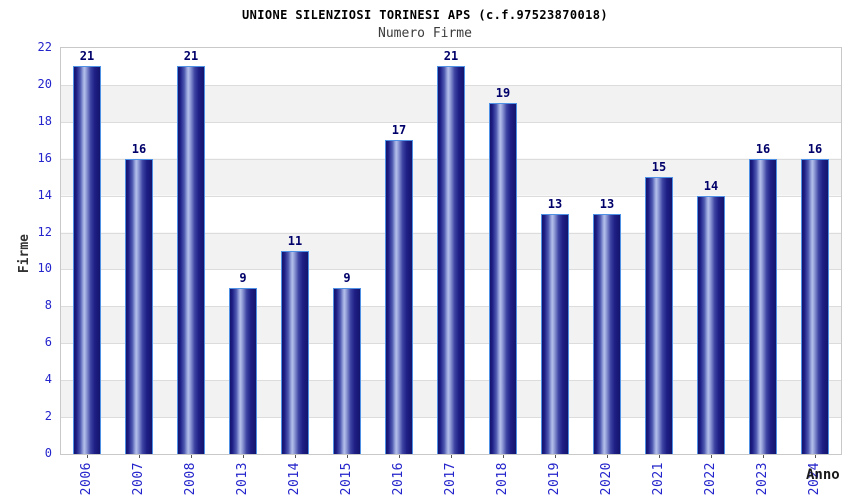 Image resolution: width=850 pixels, height=500 pixels. Describe the element at coordinates (763, 306) in the screenshot. I see `bar-2023` at that location.